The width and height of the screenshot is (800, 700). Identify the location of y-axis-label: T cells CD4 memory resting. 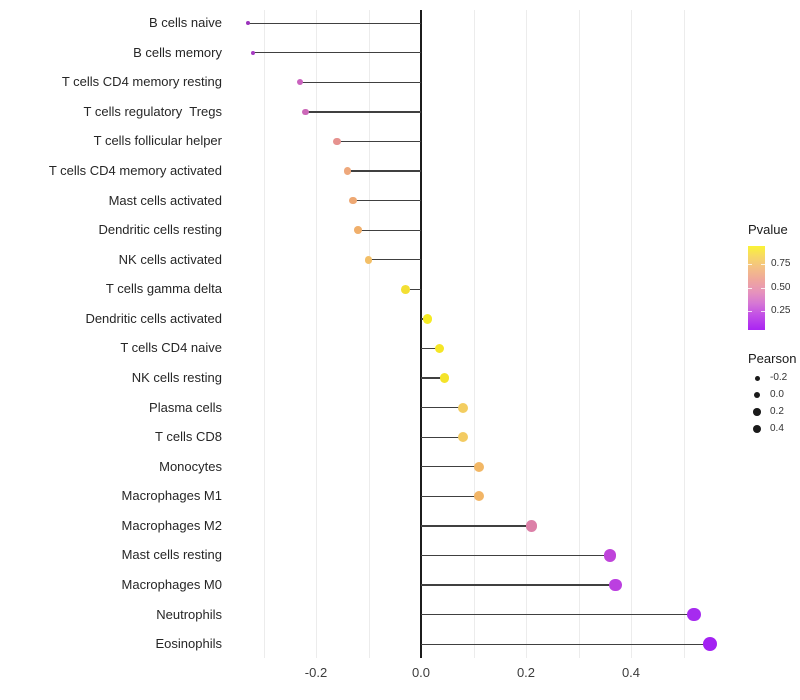
(141, 82).